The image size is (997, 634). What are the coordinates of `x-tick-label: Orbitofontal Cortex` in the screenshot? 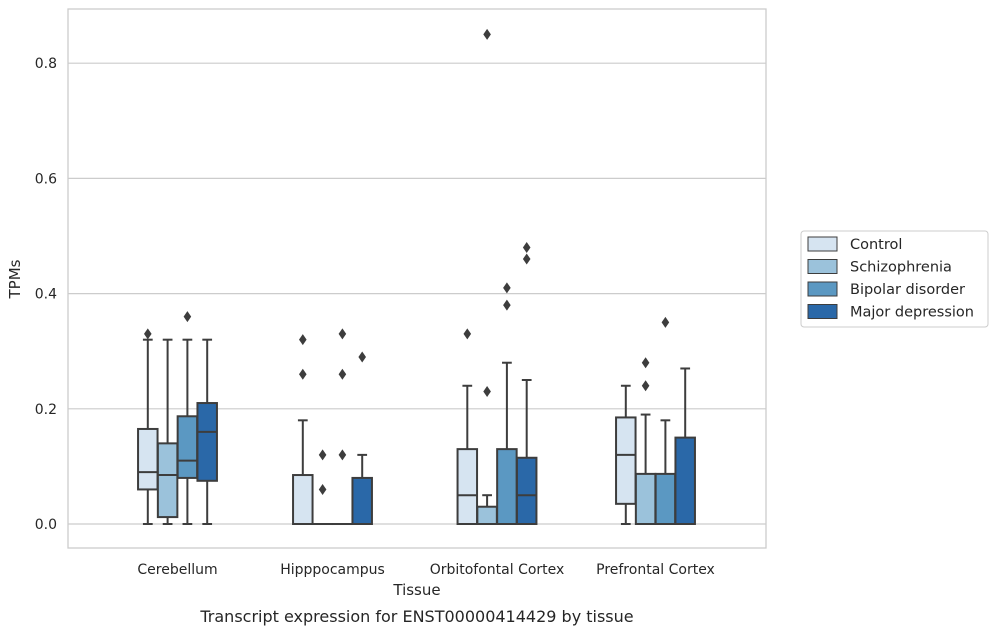 It's located at (497, 570).